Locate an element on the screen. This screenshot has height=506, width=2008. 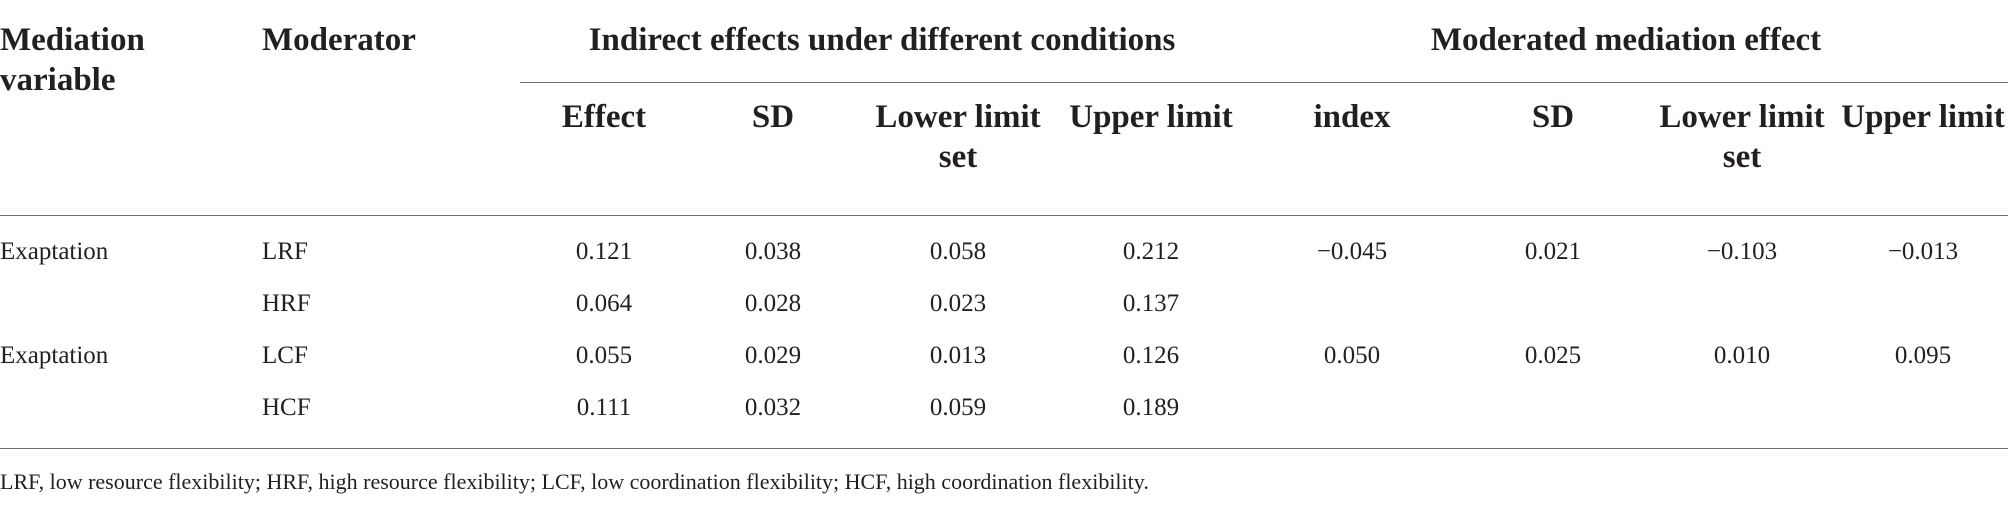
header-group-moderated-mediation: Moderated mediation effect is located at coordinates (1626, 41).